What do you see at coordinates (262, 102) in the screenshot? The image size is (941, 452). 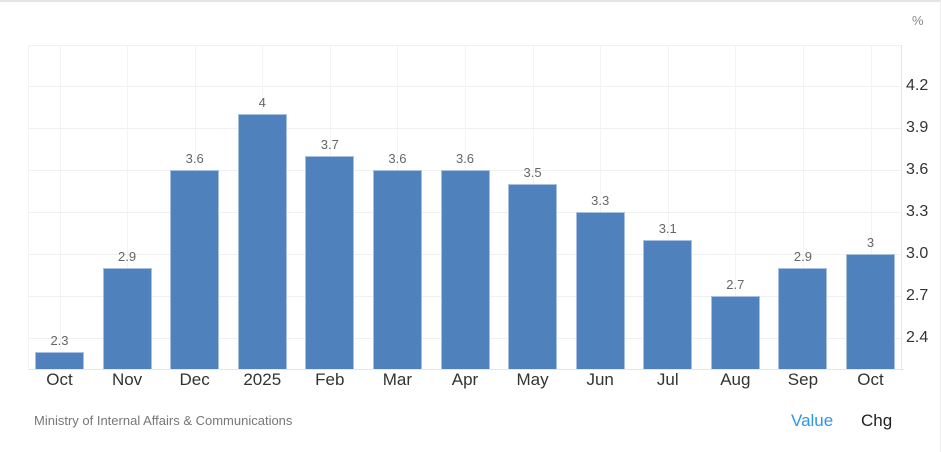 I see `bar-value-label: 4` at bounding box center [262, 102].